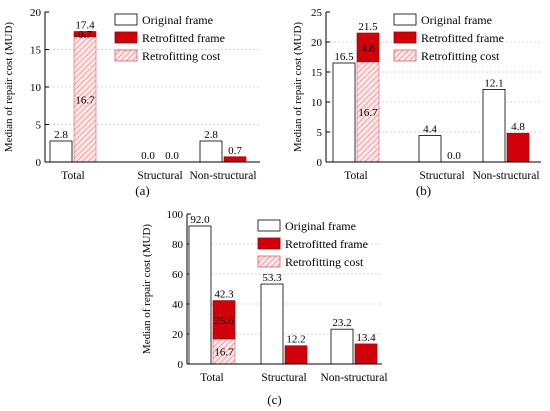  What do you see at coordinates (178, 305) in the screenshot?
I see `y-tick-label: 40` at bounding box center [178, 305].